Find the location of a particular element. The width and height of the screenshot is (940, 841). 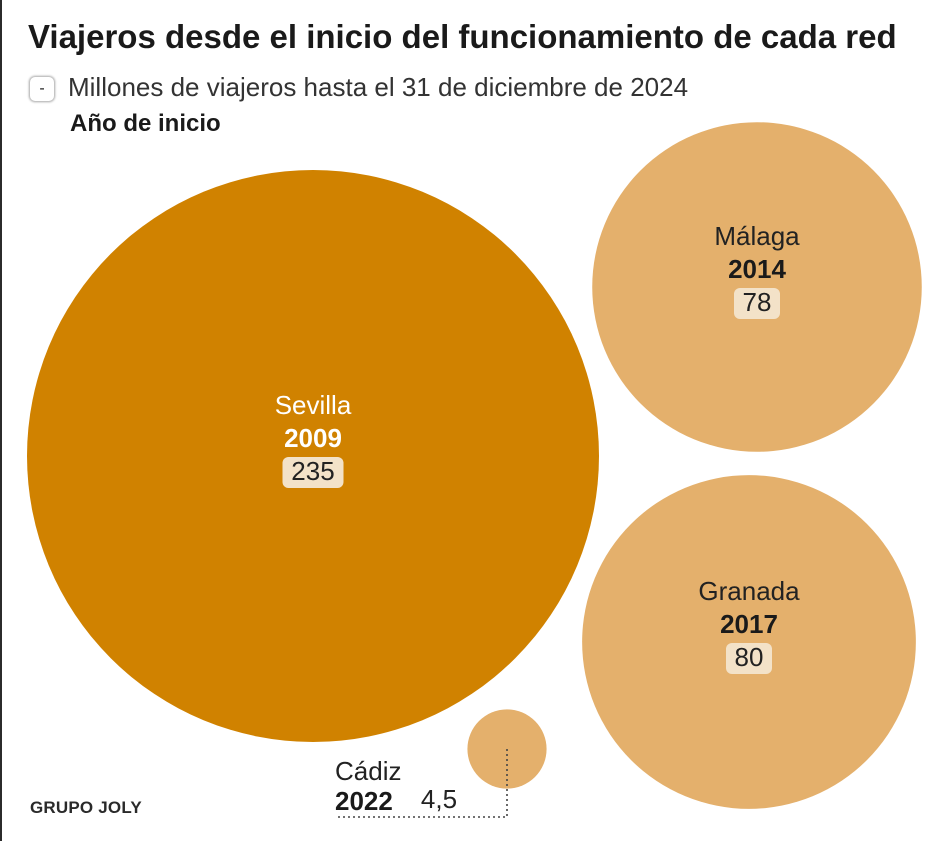

bubble-malaga: Málaga 2014 78 is located at coordinates (757, 287).